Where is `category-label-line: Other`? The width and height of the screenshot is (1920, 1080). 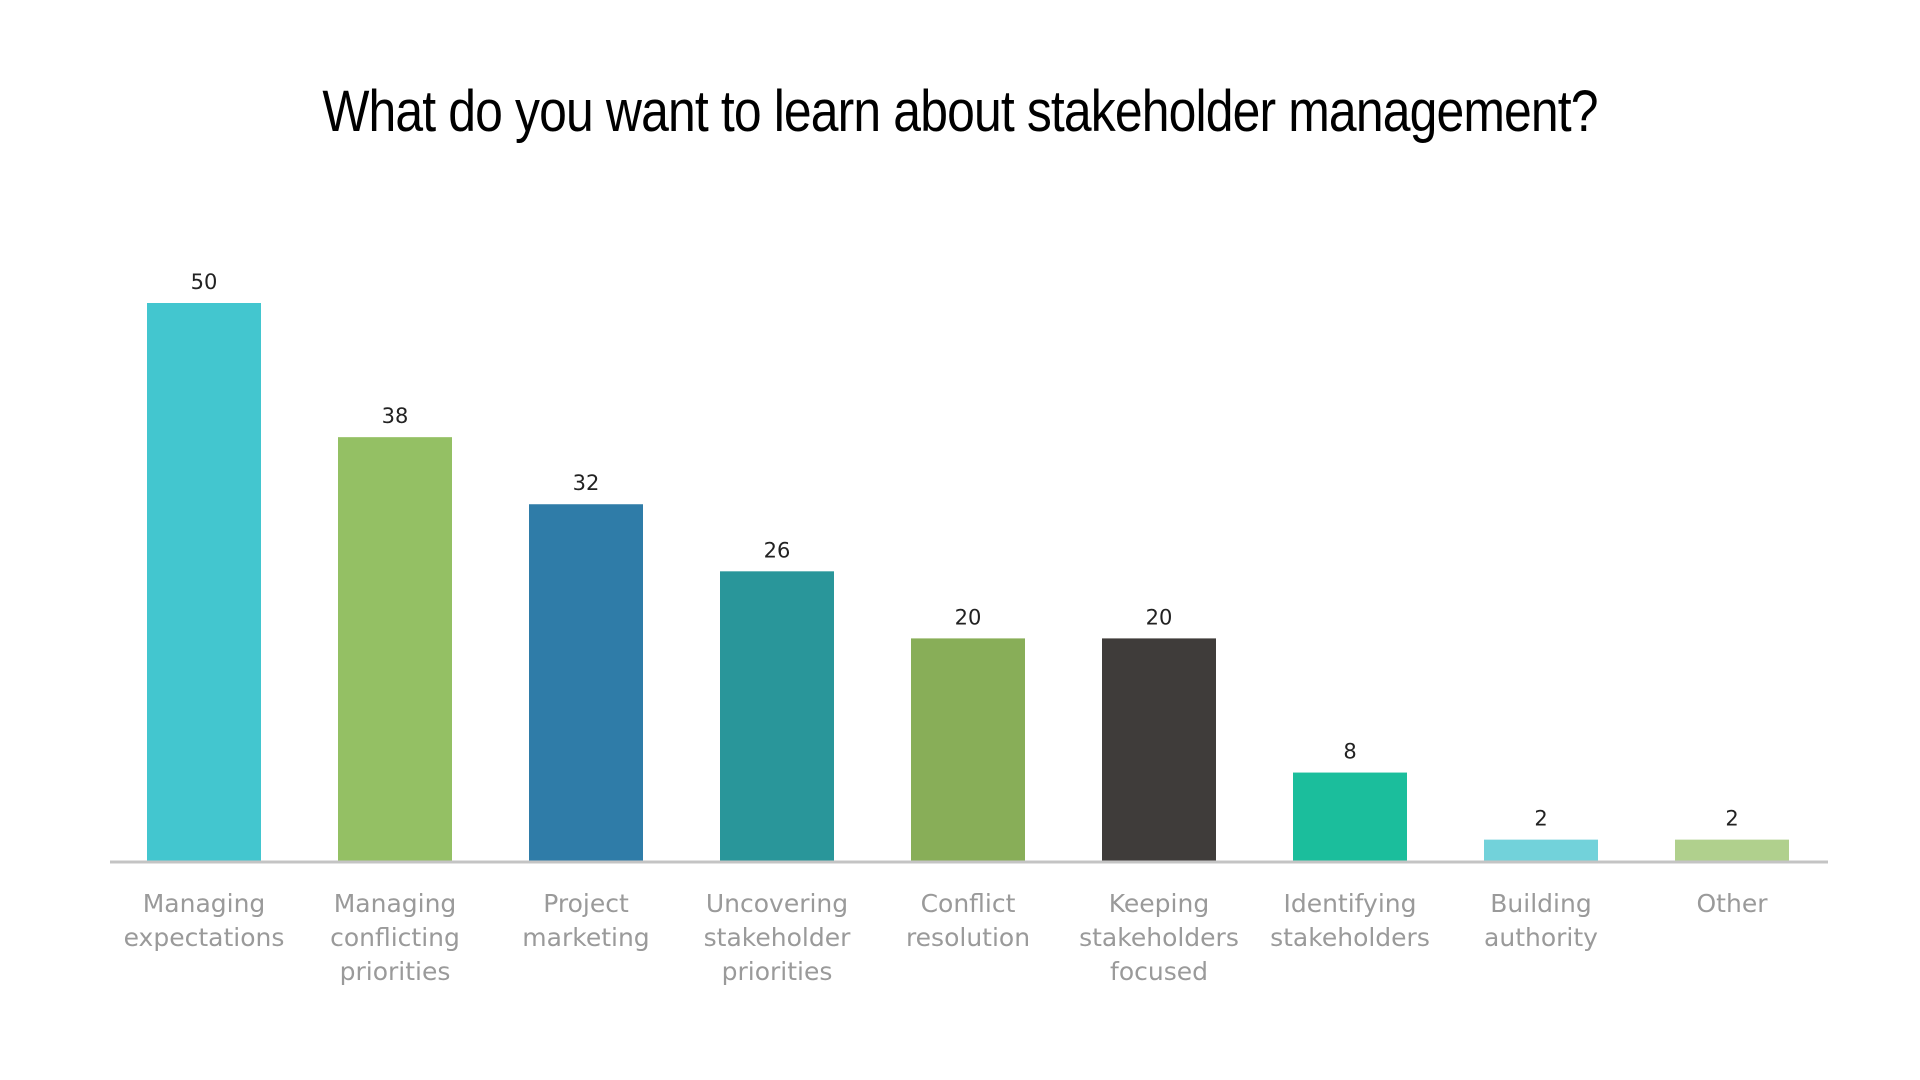
category-label-line: Other is located at coordinates (1733, 903).